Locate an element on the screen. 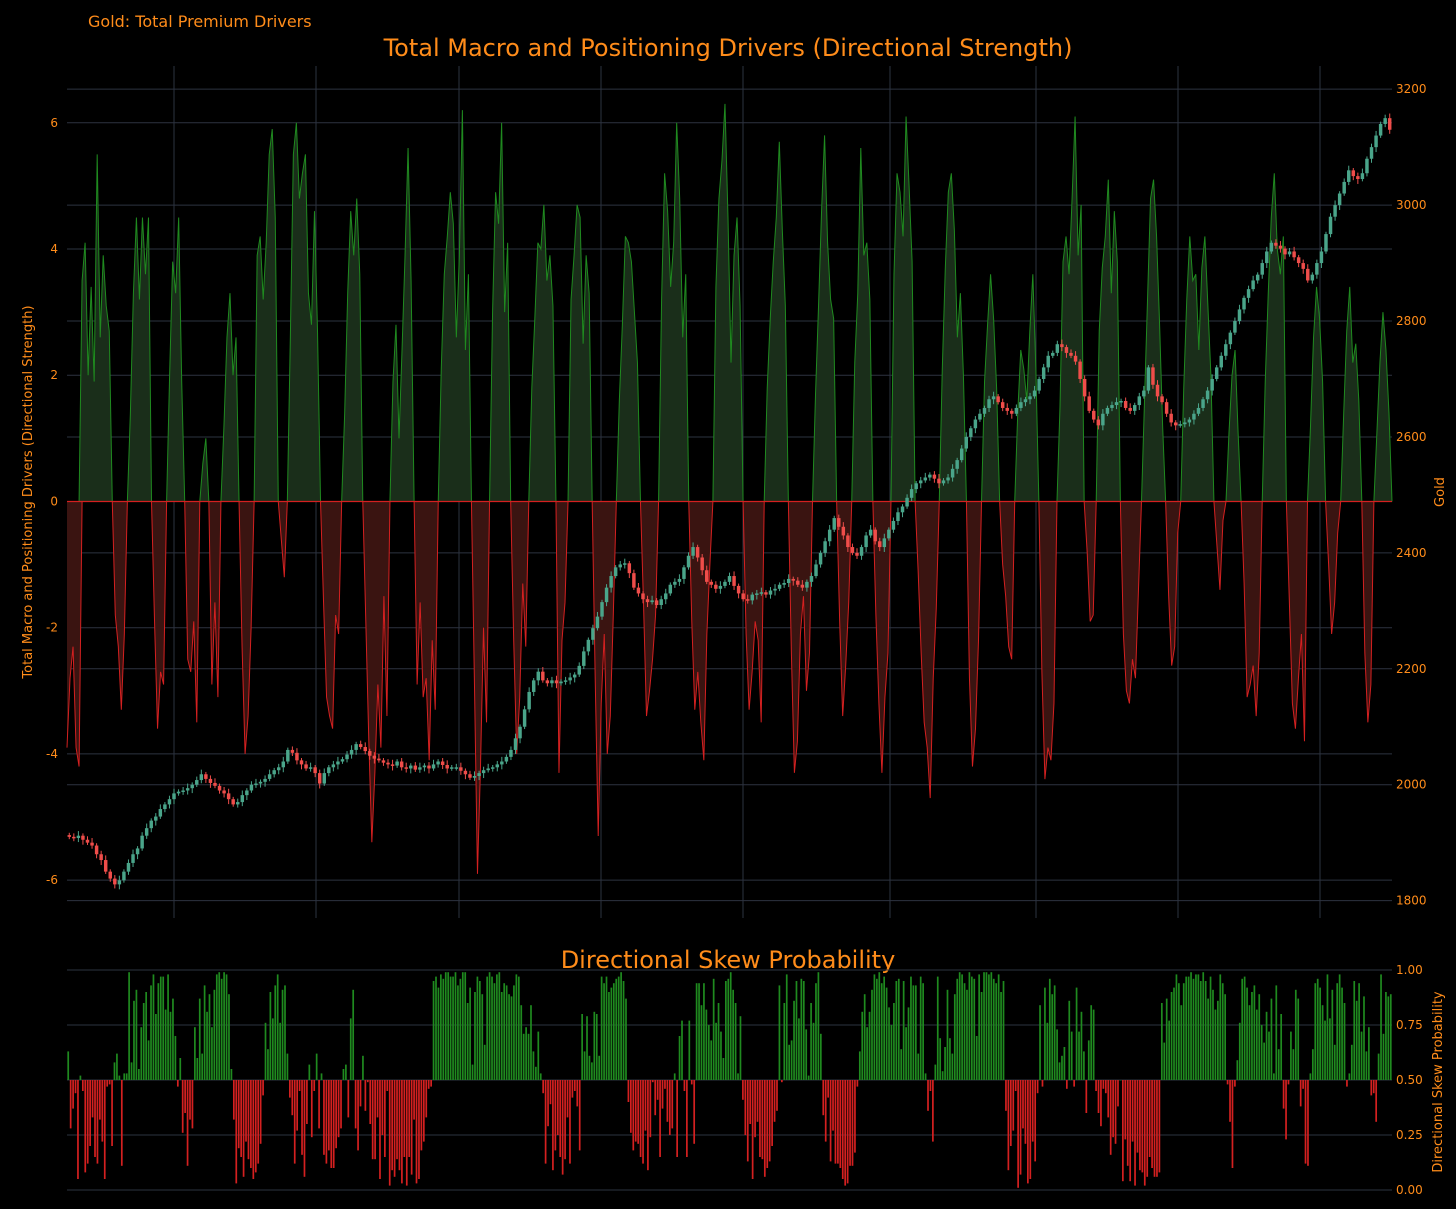  drivers-y-tick-label: 4 is located at coordinates (54, 249).